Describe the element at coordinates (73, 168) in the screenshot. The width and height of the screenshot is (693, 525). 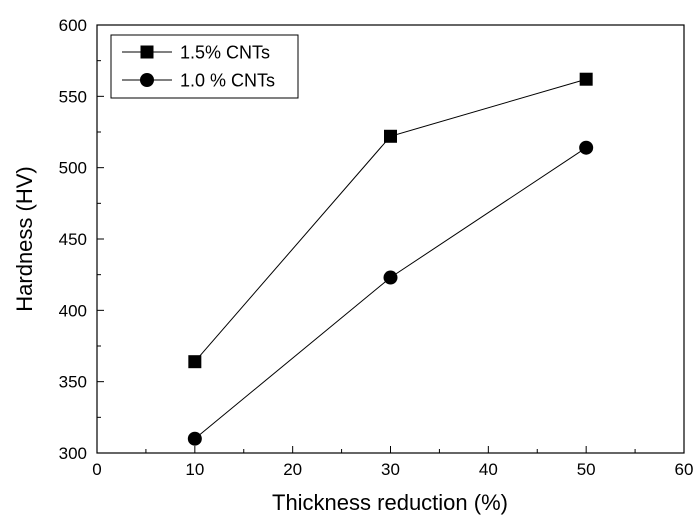
I see `y-tick-label: 500` at that location.